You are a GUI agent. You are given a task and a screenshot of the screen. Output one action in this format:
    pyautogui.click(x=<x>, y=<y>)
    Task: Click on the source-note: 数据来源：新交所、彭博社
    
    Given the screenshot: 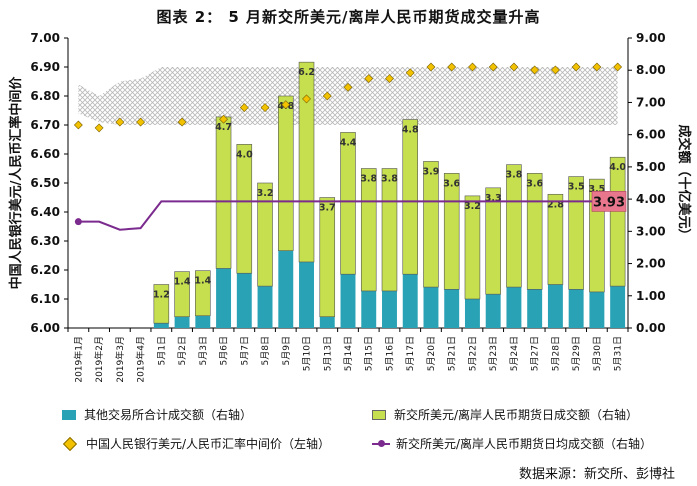 What is the action you would take?
    pyautogui.click(x=596, y=474)
    